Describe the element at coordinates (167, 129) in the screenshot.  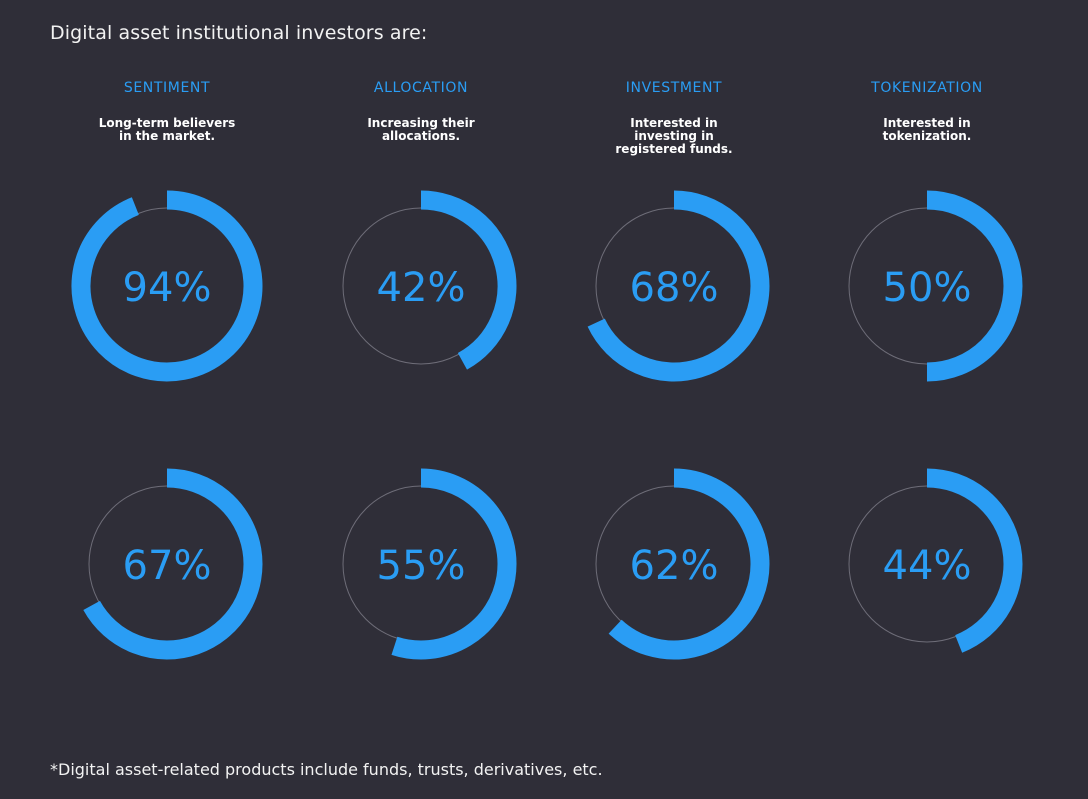
I see `column-description: Long-term believers in the market.` at that location.